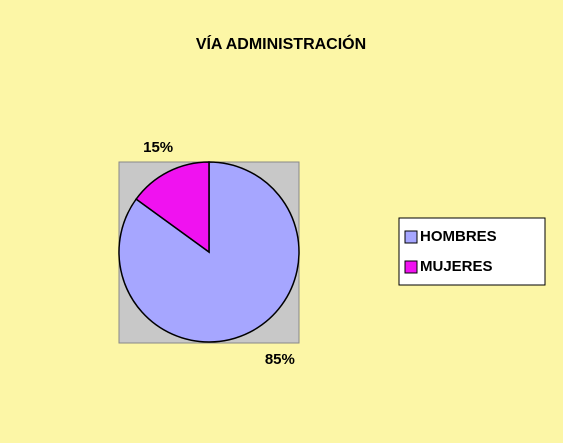 Image resolution: width=563 pixels, height=443 pixels. What do you see at coordinates (158, 147) in the screenshot?
I see `data-label: 15%` at bounding box center [158, 147].